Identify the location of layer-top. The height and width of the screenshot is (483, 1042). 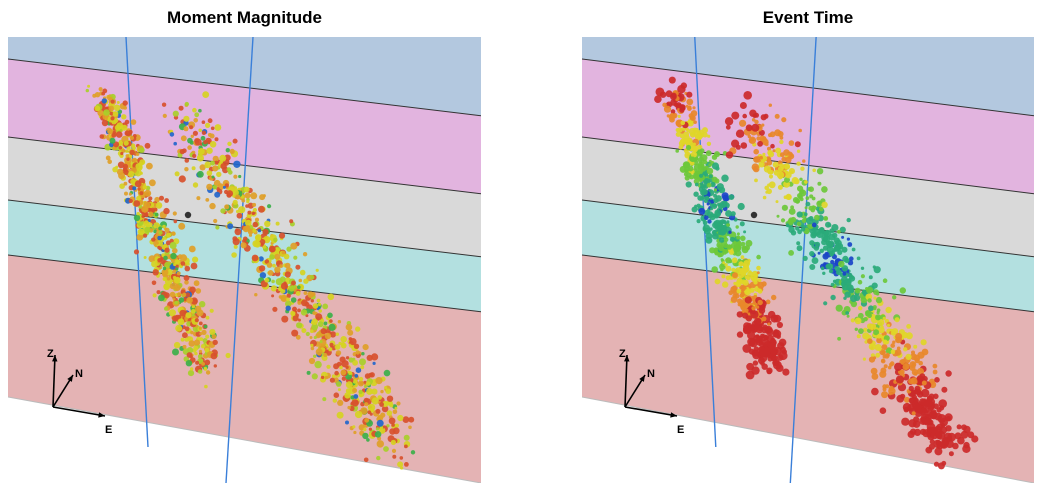
(244, 76).